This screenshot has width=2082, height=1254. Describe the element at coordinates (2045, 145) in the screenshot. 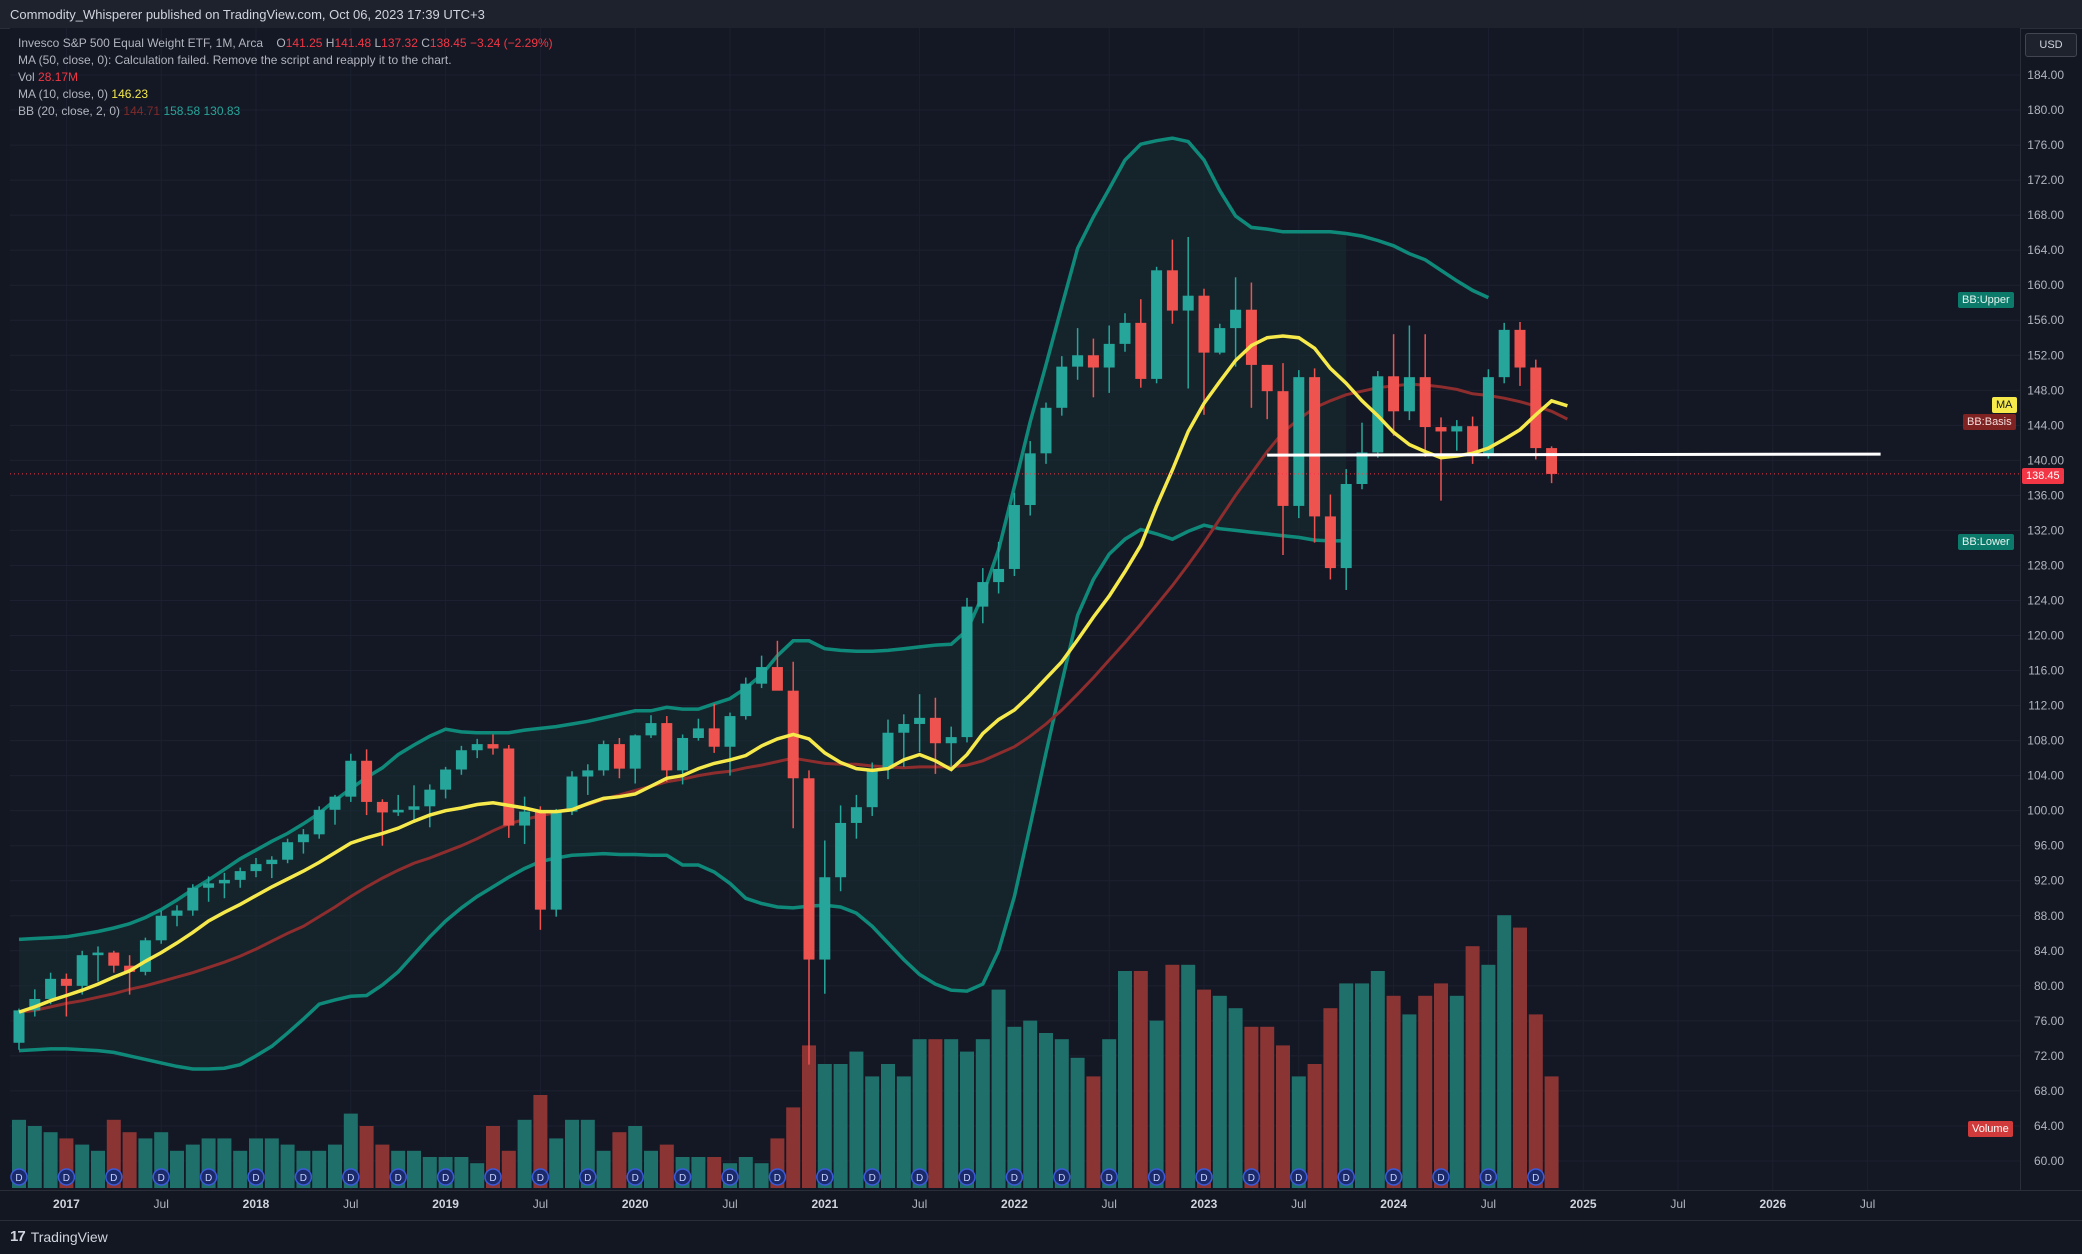

I see `price-tick-label: 176.00` at that location.